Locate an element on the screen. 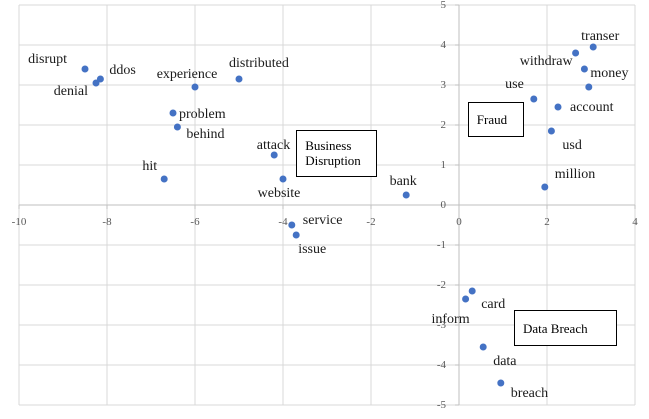 This screenshot has height=419, width=649. point-label-website: website is located at coordinates (279, 193).